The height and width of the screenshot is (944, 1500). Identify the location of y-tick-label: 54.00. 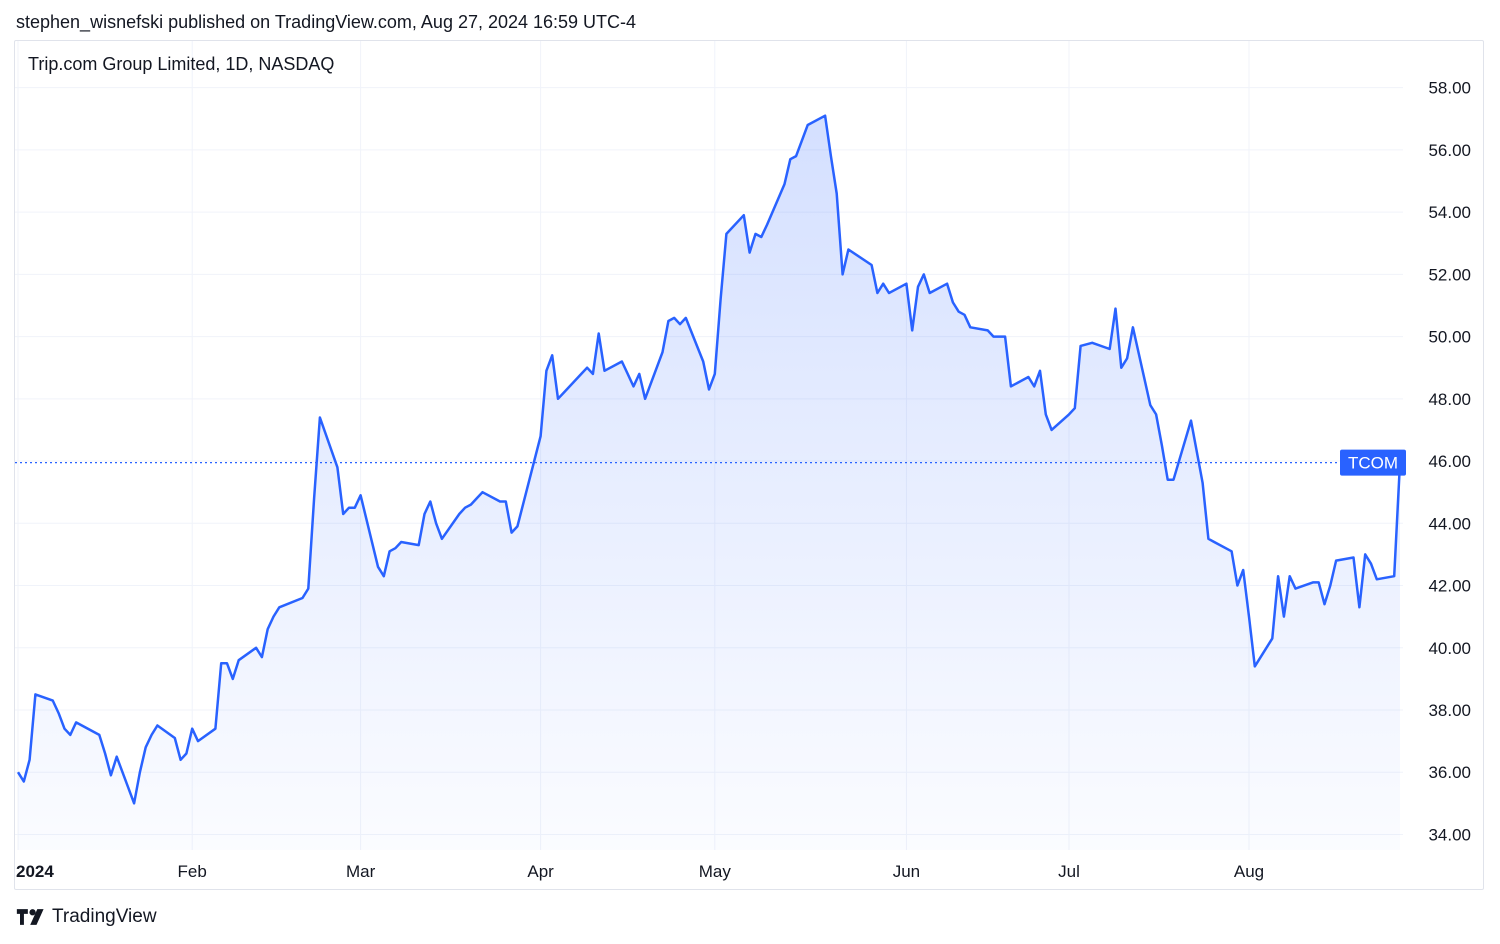
(1449, 212).